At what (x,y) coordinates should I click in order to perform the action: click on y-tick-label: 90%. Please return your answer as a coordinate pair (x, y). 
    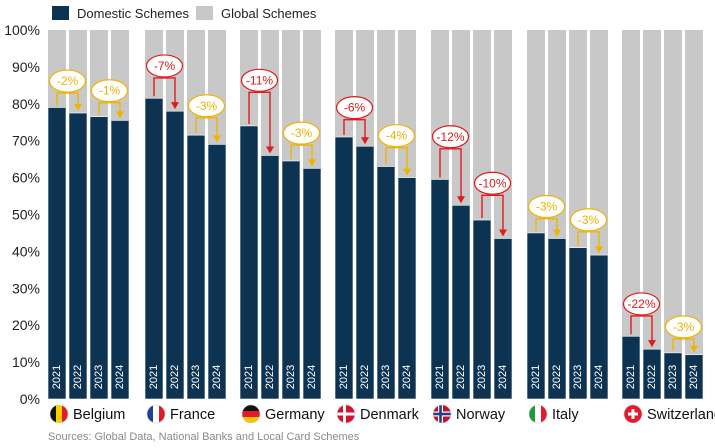
    Looking at the image, I should click on (26, 67).